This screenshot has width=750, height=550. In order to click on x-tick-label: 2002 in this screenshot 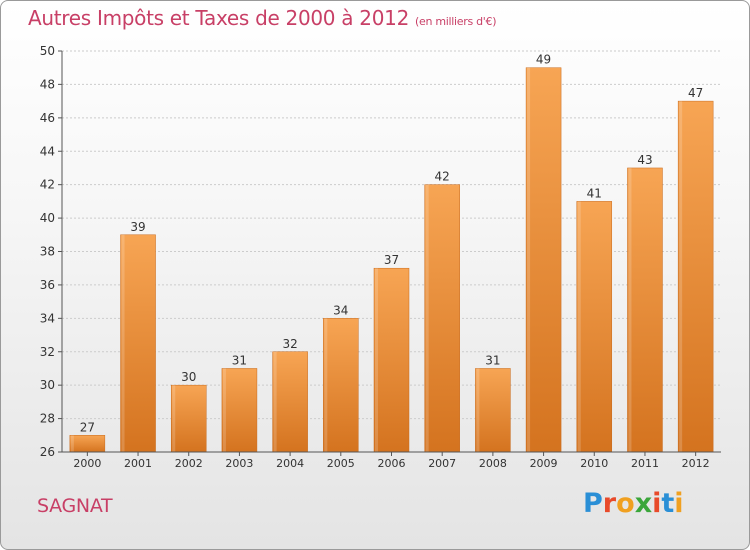, I will do `click(189, 463)`.